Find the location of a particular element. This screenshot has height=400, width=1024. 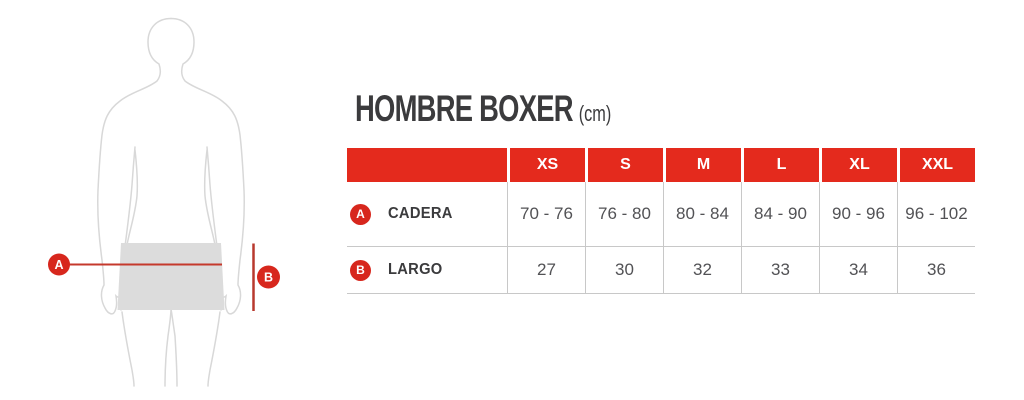

corner-cell is located at coordinates (427, 165).